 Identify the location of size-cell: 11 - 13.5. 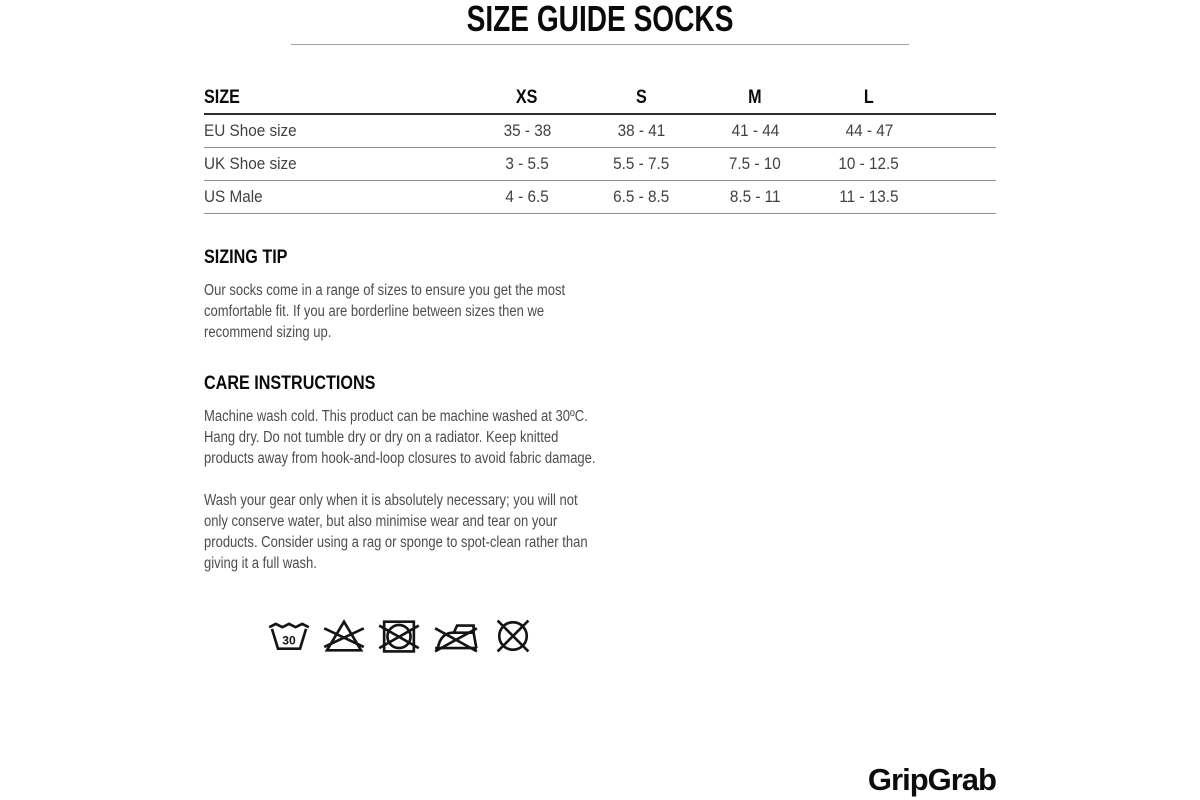
(869, 197).